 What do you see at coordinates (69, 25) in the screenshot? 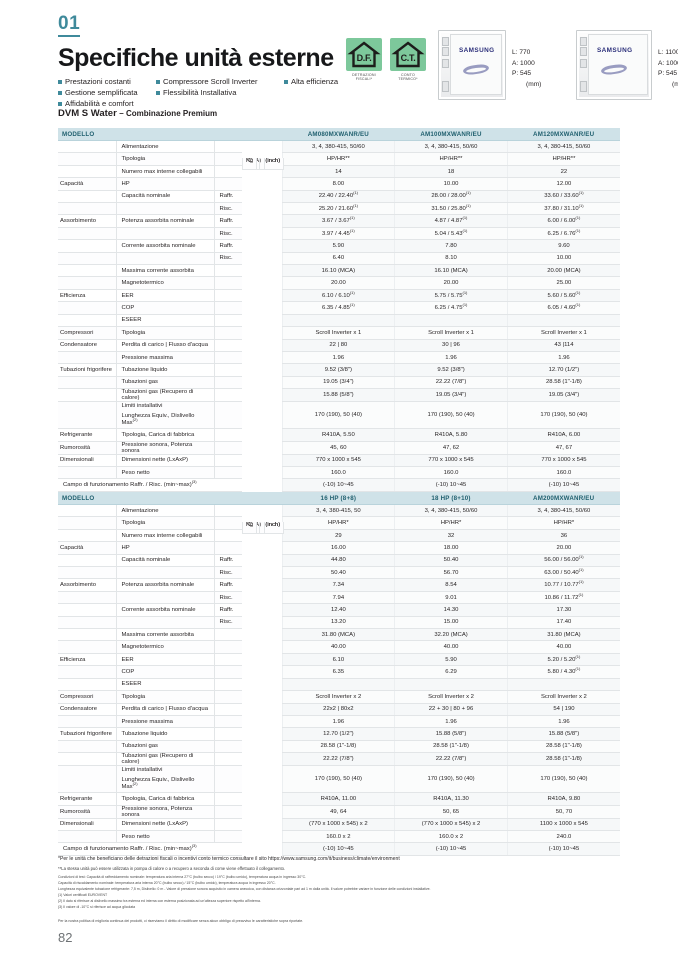
I see `chapter-number: 01` at bounding box center [69, 25].